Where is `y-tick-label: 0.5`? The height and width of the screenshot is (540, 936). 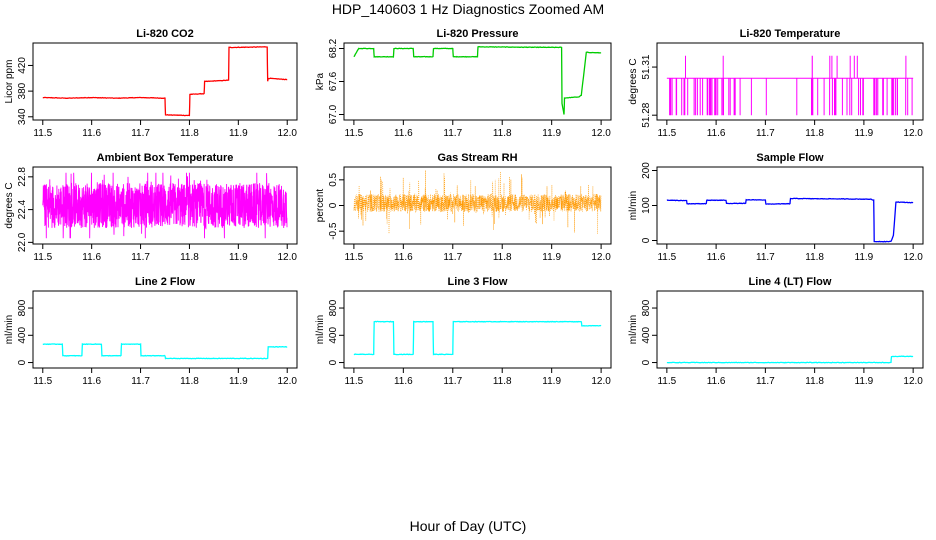 y-tick-label: 0.5 is located at coordinates (333, 179).